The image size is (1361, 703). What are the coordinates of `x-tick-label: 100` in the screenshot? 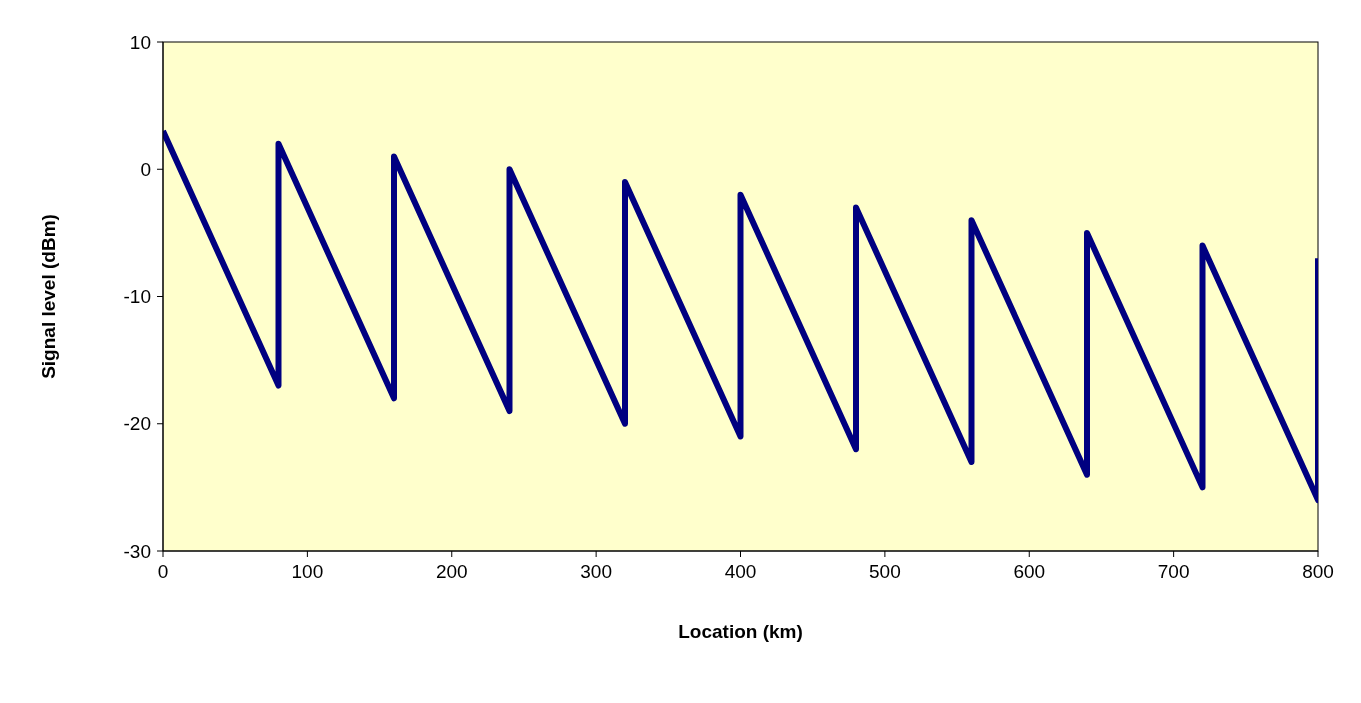 It's located at (307, 572).